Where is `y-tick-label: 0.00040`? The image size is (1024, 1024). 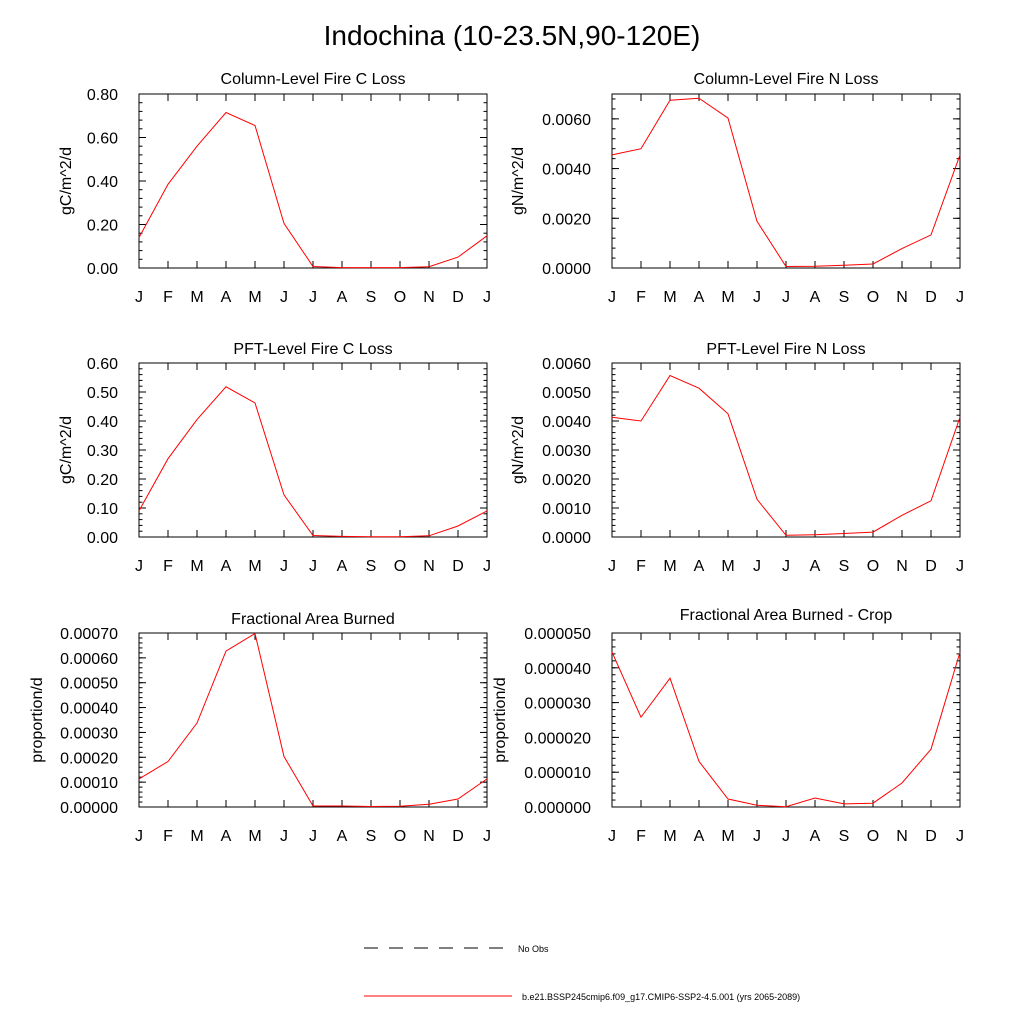
y-tick-label: 0.00040 is located at coordinates (89, 709).